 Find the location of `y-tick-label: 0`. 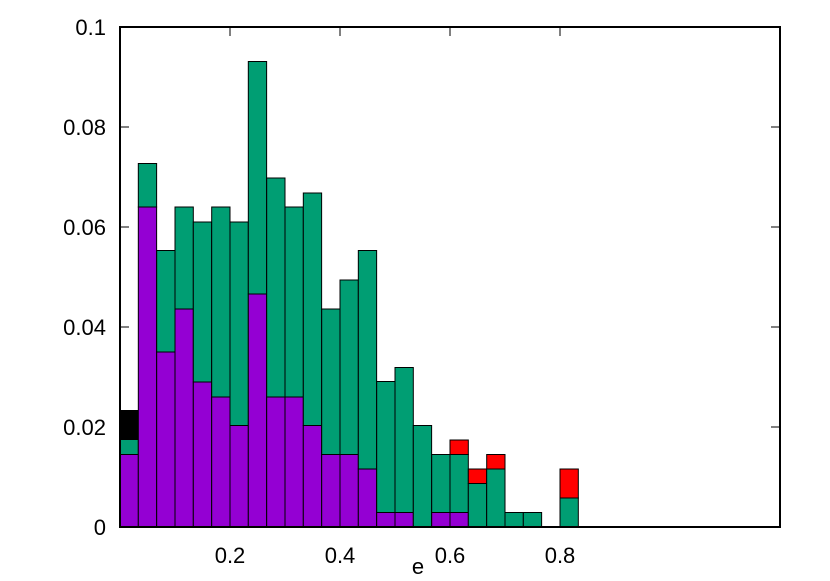

y-tick-label: 0 is located at coordinates (100, 527).